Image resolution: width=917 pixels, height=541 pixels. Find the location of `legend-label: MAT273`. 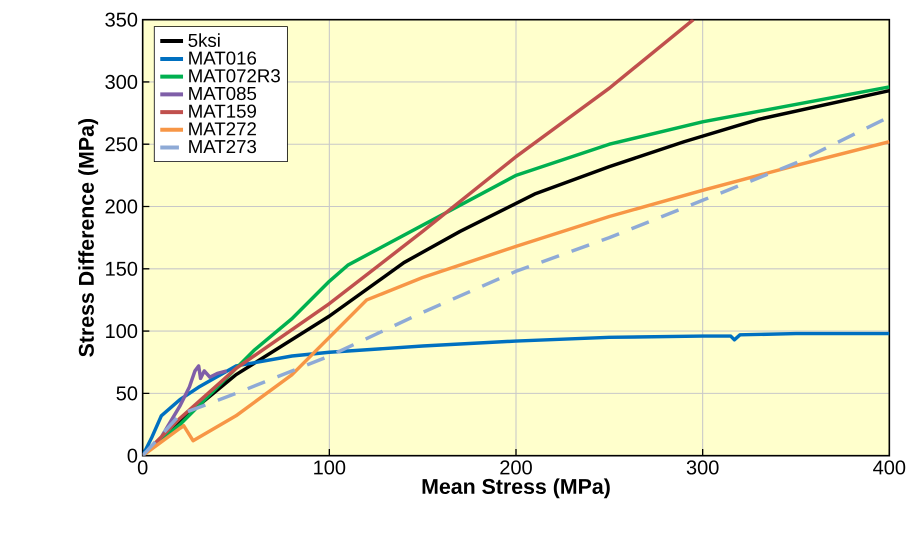

legend-label: MAT273 is located at coordinates (222, 147).